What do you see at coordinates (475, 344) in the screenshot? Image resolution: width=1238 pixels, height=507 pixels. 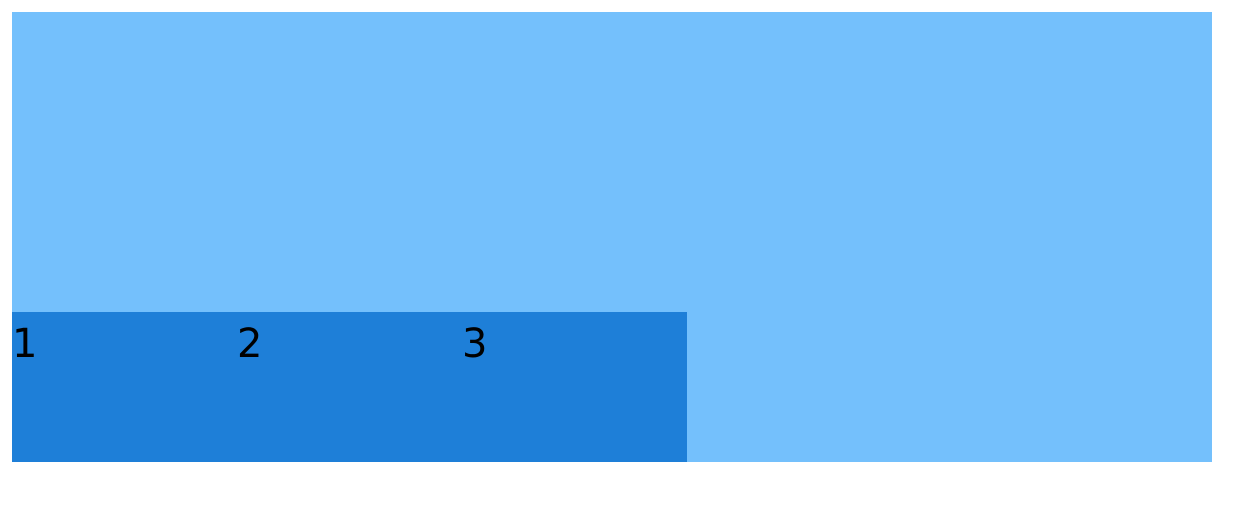 I see `grid-item-3: 3` at bounding box center [475, 344].